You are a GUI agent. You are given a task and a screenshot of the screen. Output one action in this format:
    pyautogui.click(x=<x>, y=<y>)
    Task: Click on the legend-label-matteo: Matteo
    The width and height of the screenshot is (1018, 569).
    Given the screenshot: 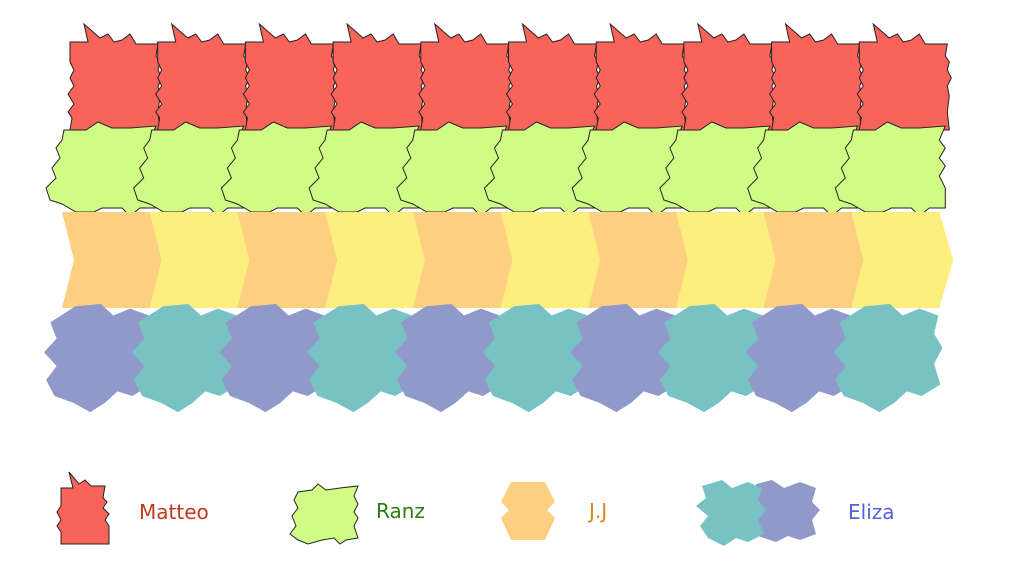 What is the action you would take?
    pyautogui.click(x=174, y=512)
    